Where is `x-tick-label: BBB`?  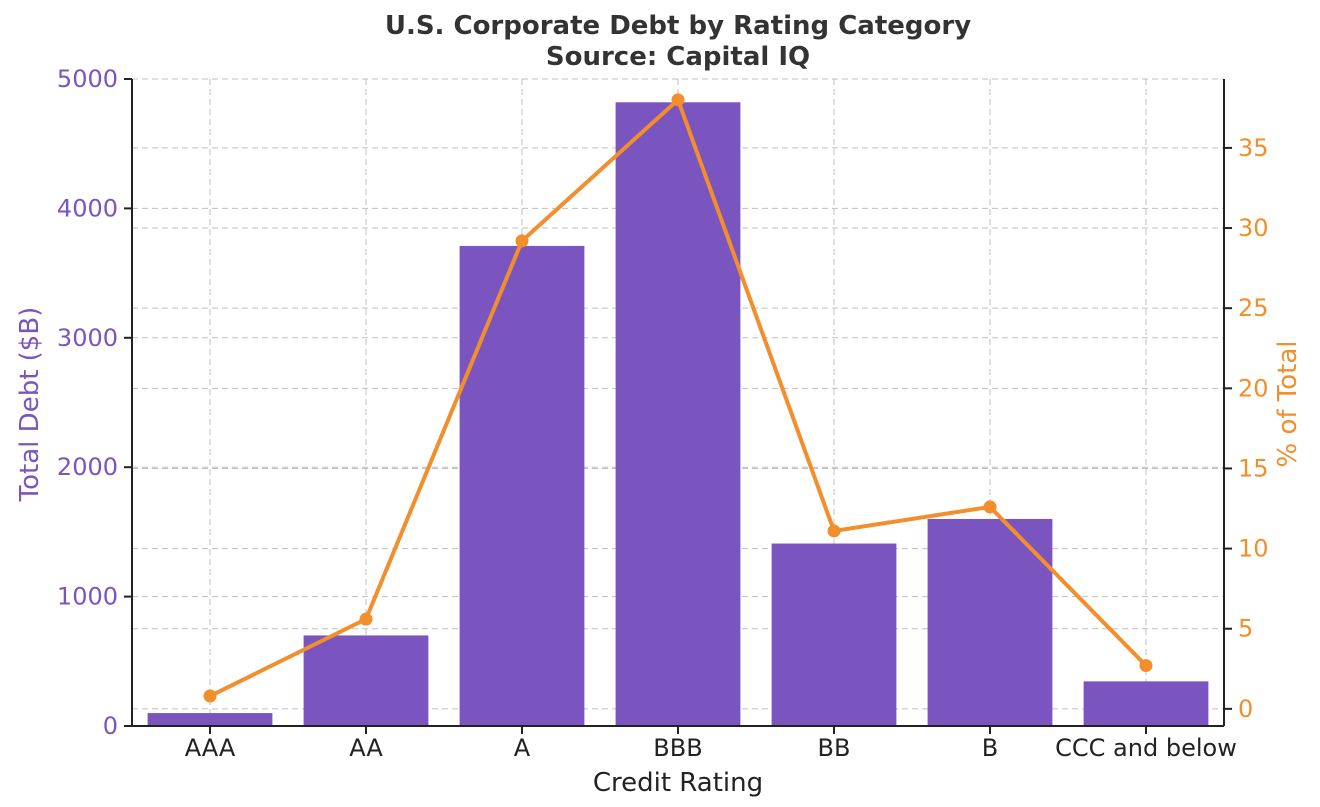 x-tick-label: BBB is located at coordinates (677, 748).